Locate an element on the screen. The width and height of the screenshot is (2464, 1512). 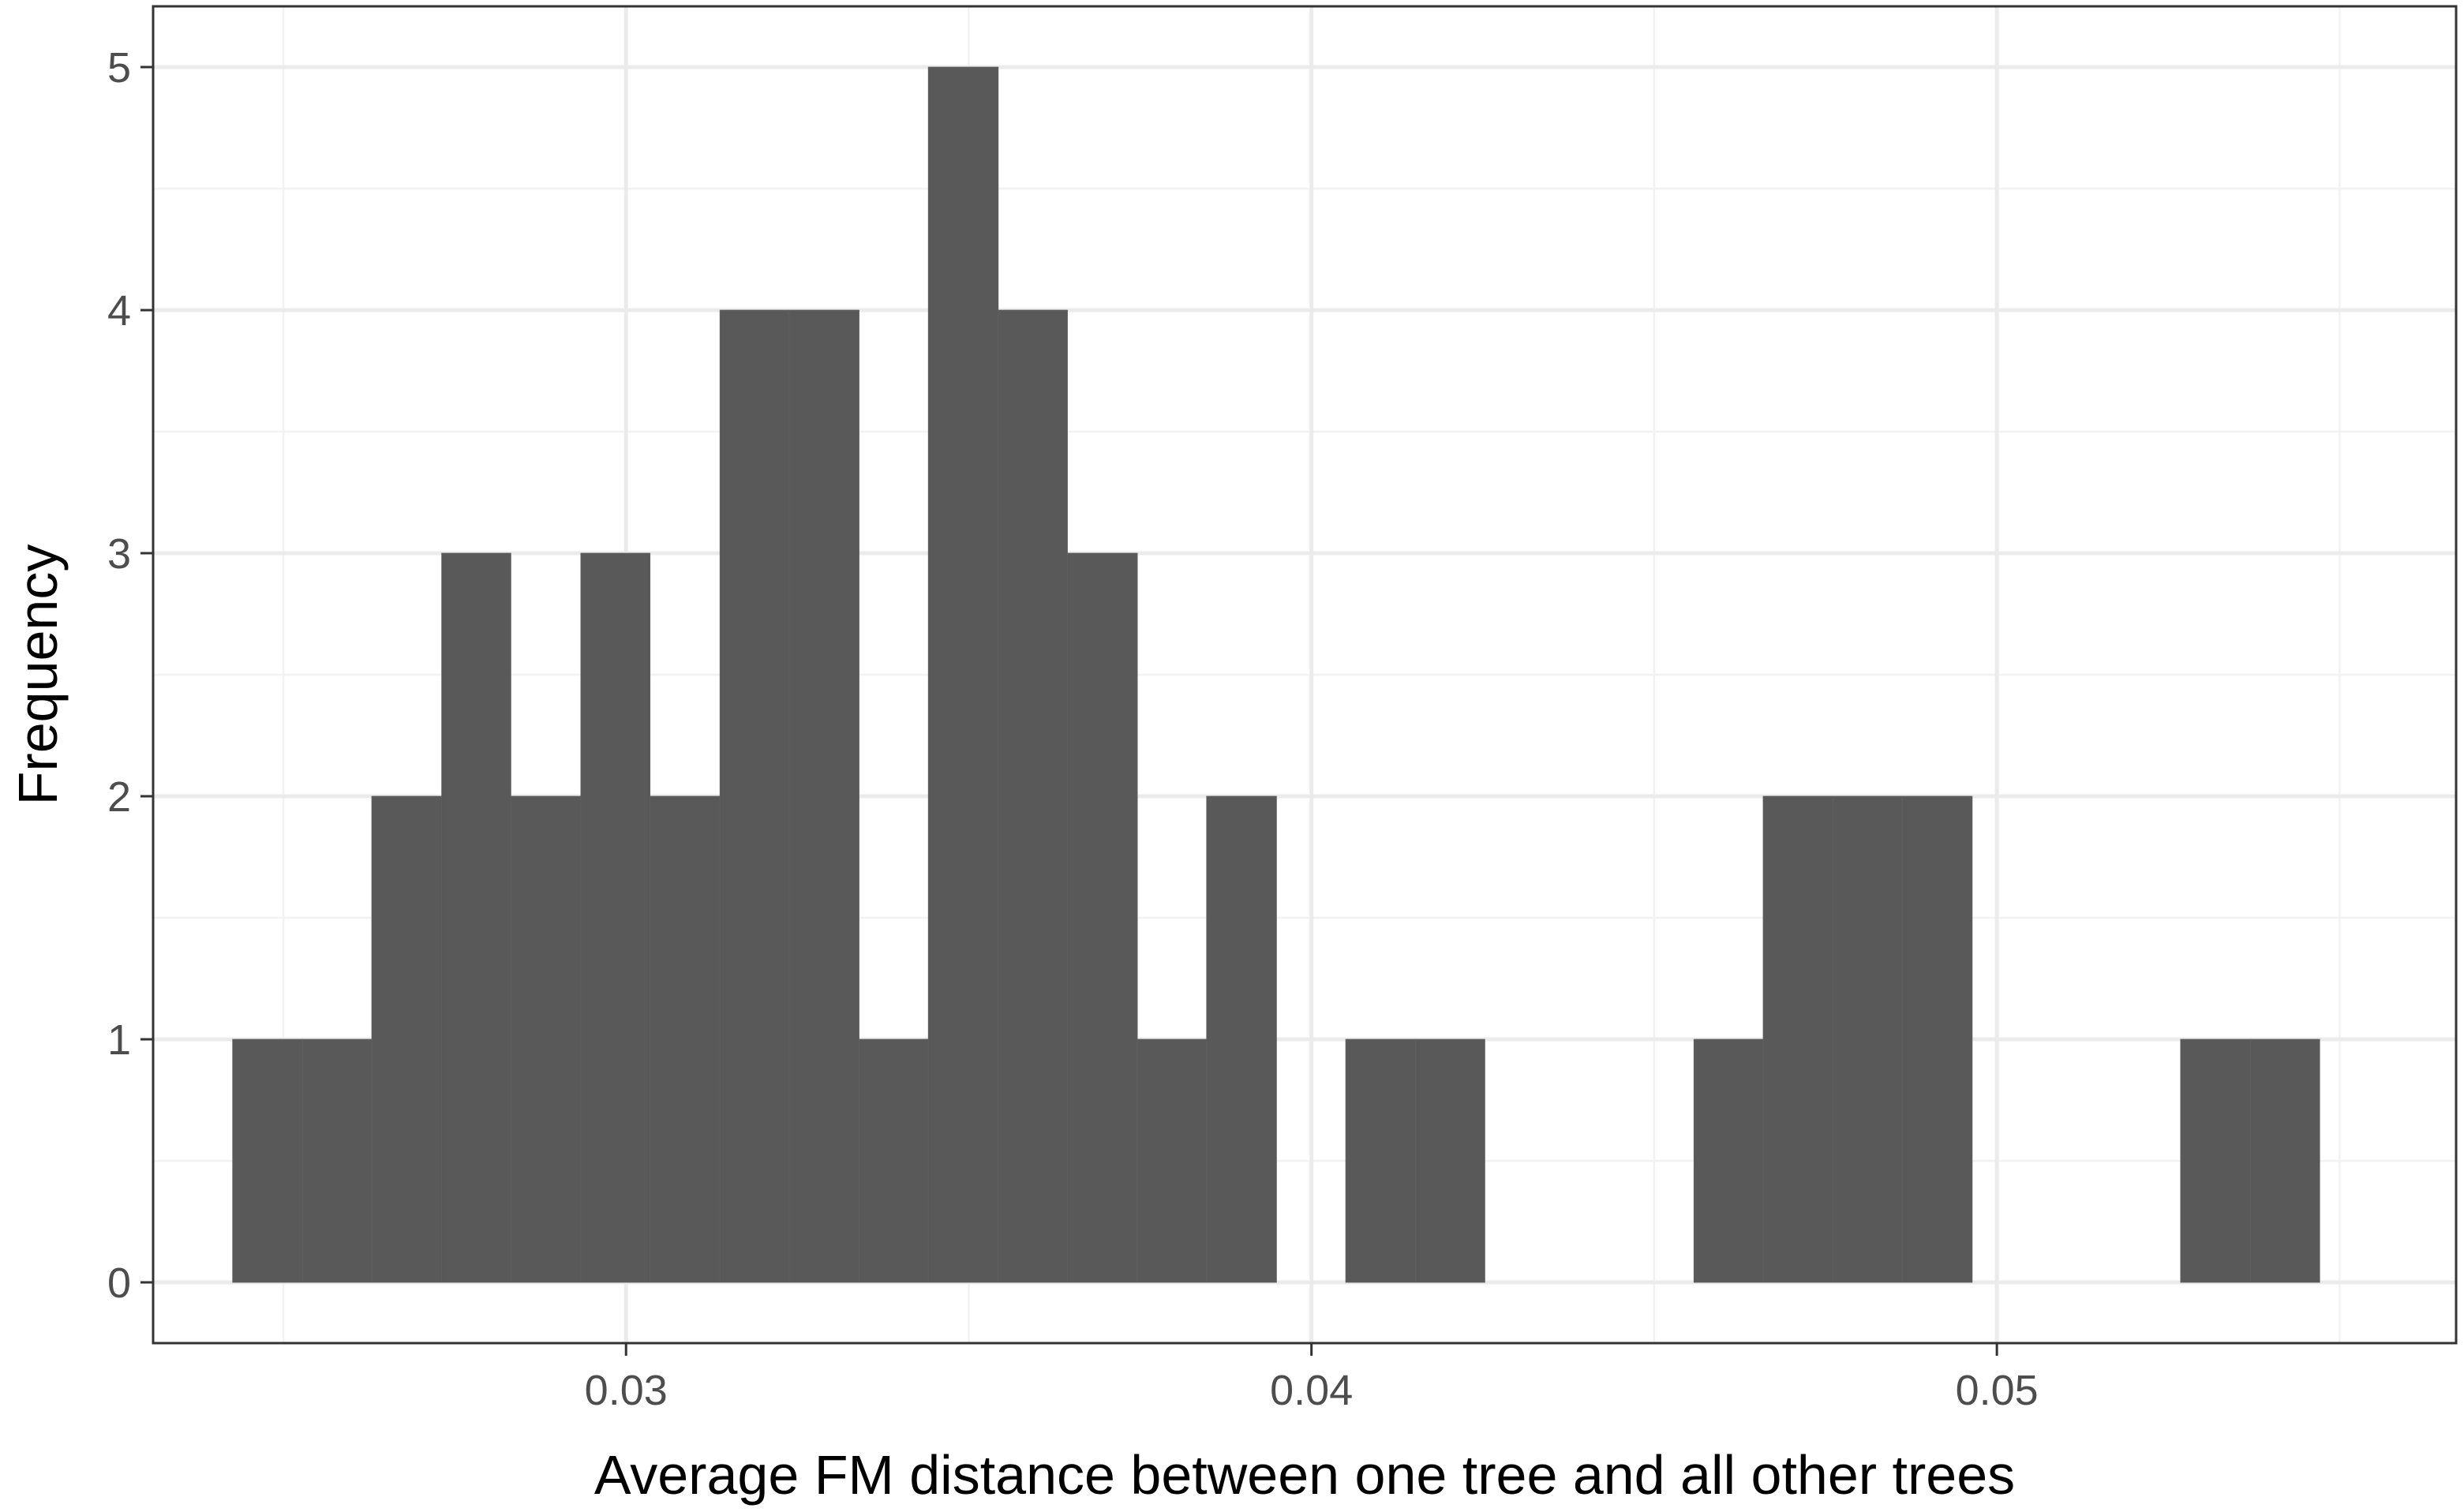
y-tick-label: 4 is located at coordinates (119, 311).